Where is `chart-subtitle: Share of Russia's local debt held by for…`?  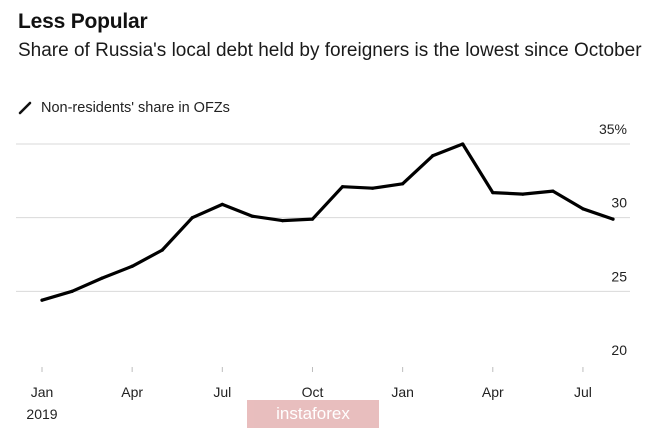 chart-subtitle: Share of Russia's local debt held by for… is located at coordinates (330, 50).